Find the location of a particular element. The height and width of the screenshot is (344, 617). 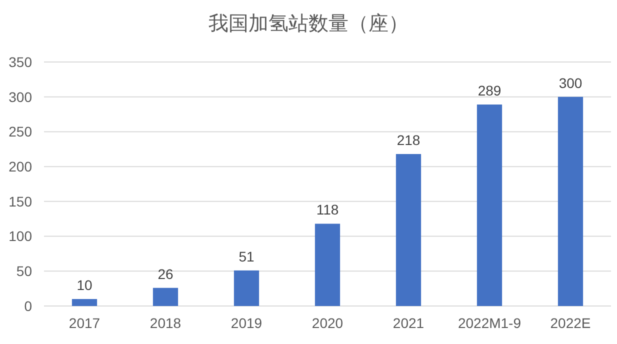

data-label: 289 is located at coordinates (490, 90).